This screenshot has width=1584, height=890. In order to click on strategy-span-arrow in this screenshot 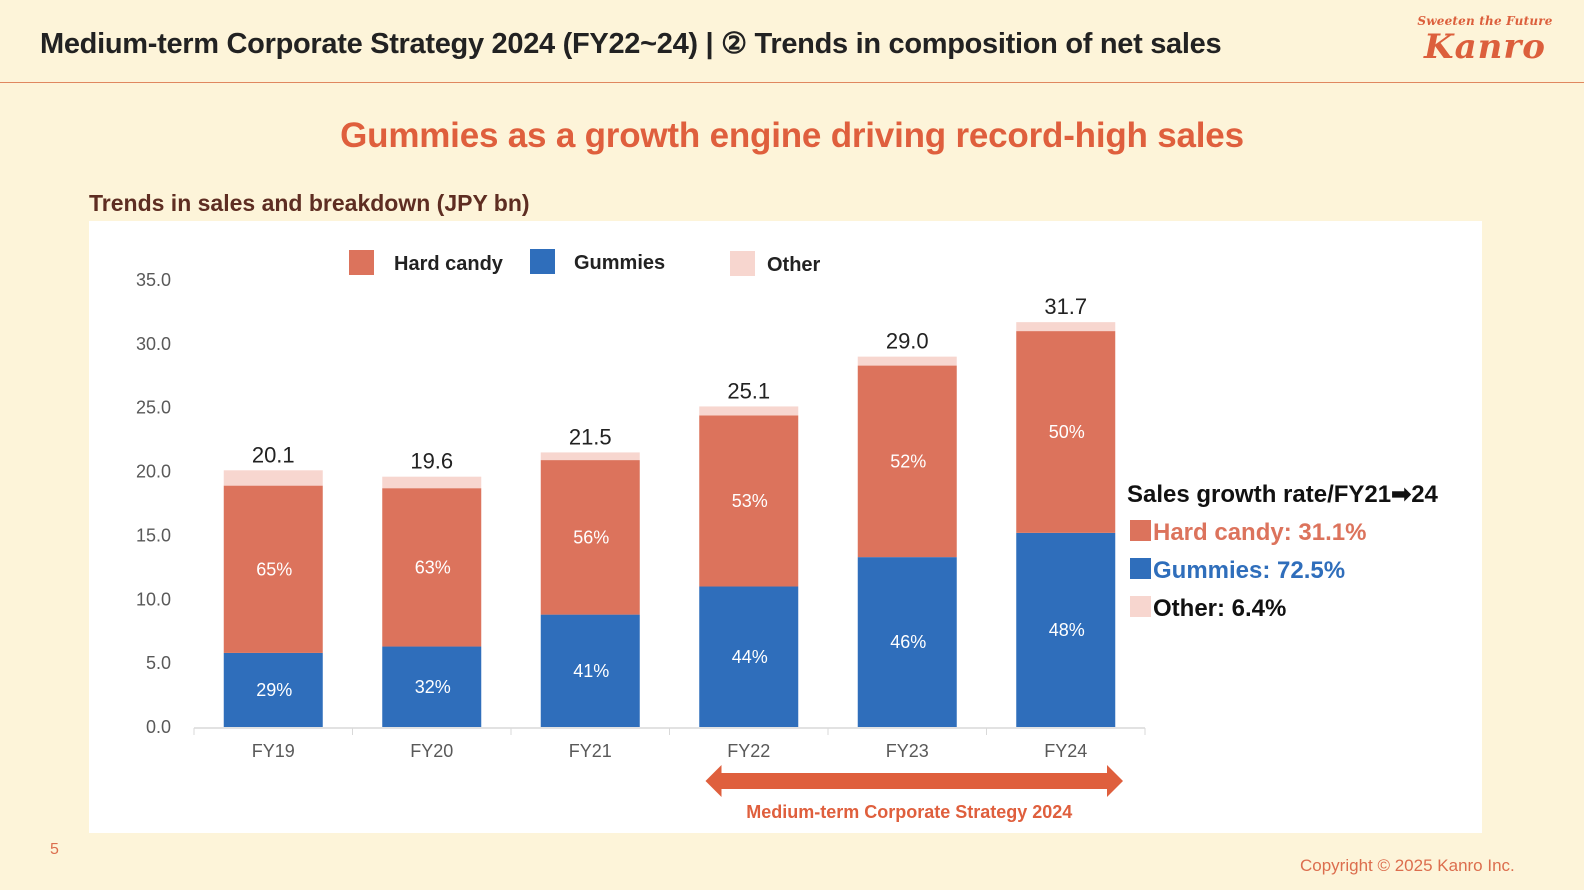, I will do `click(914, 781)`.